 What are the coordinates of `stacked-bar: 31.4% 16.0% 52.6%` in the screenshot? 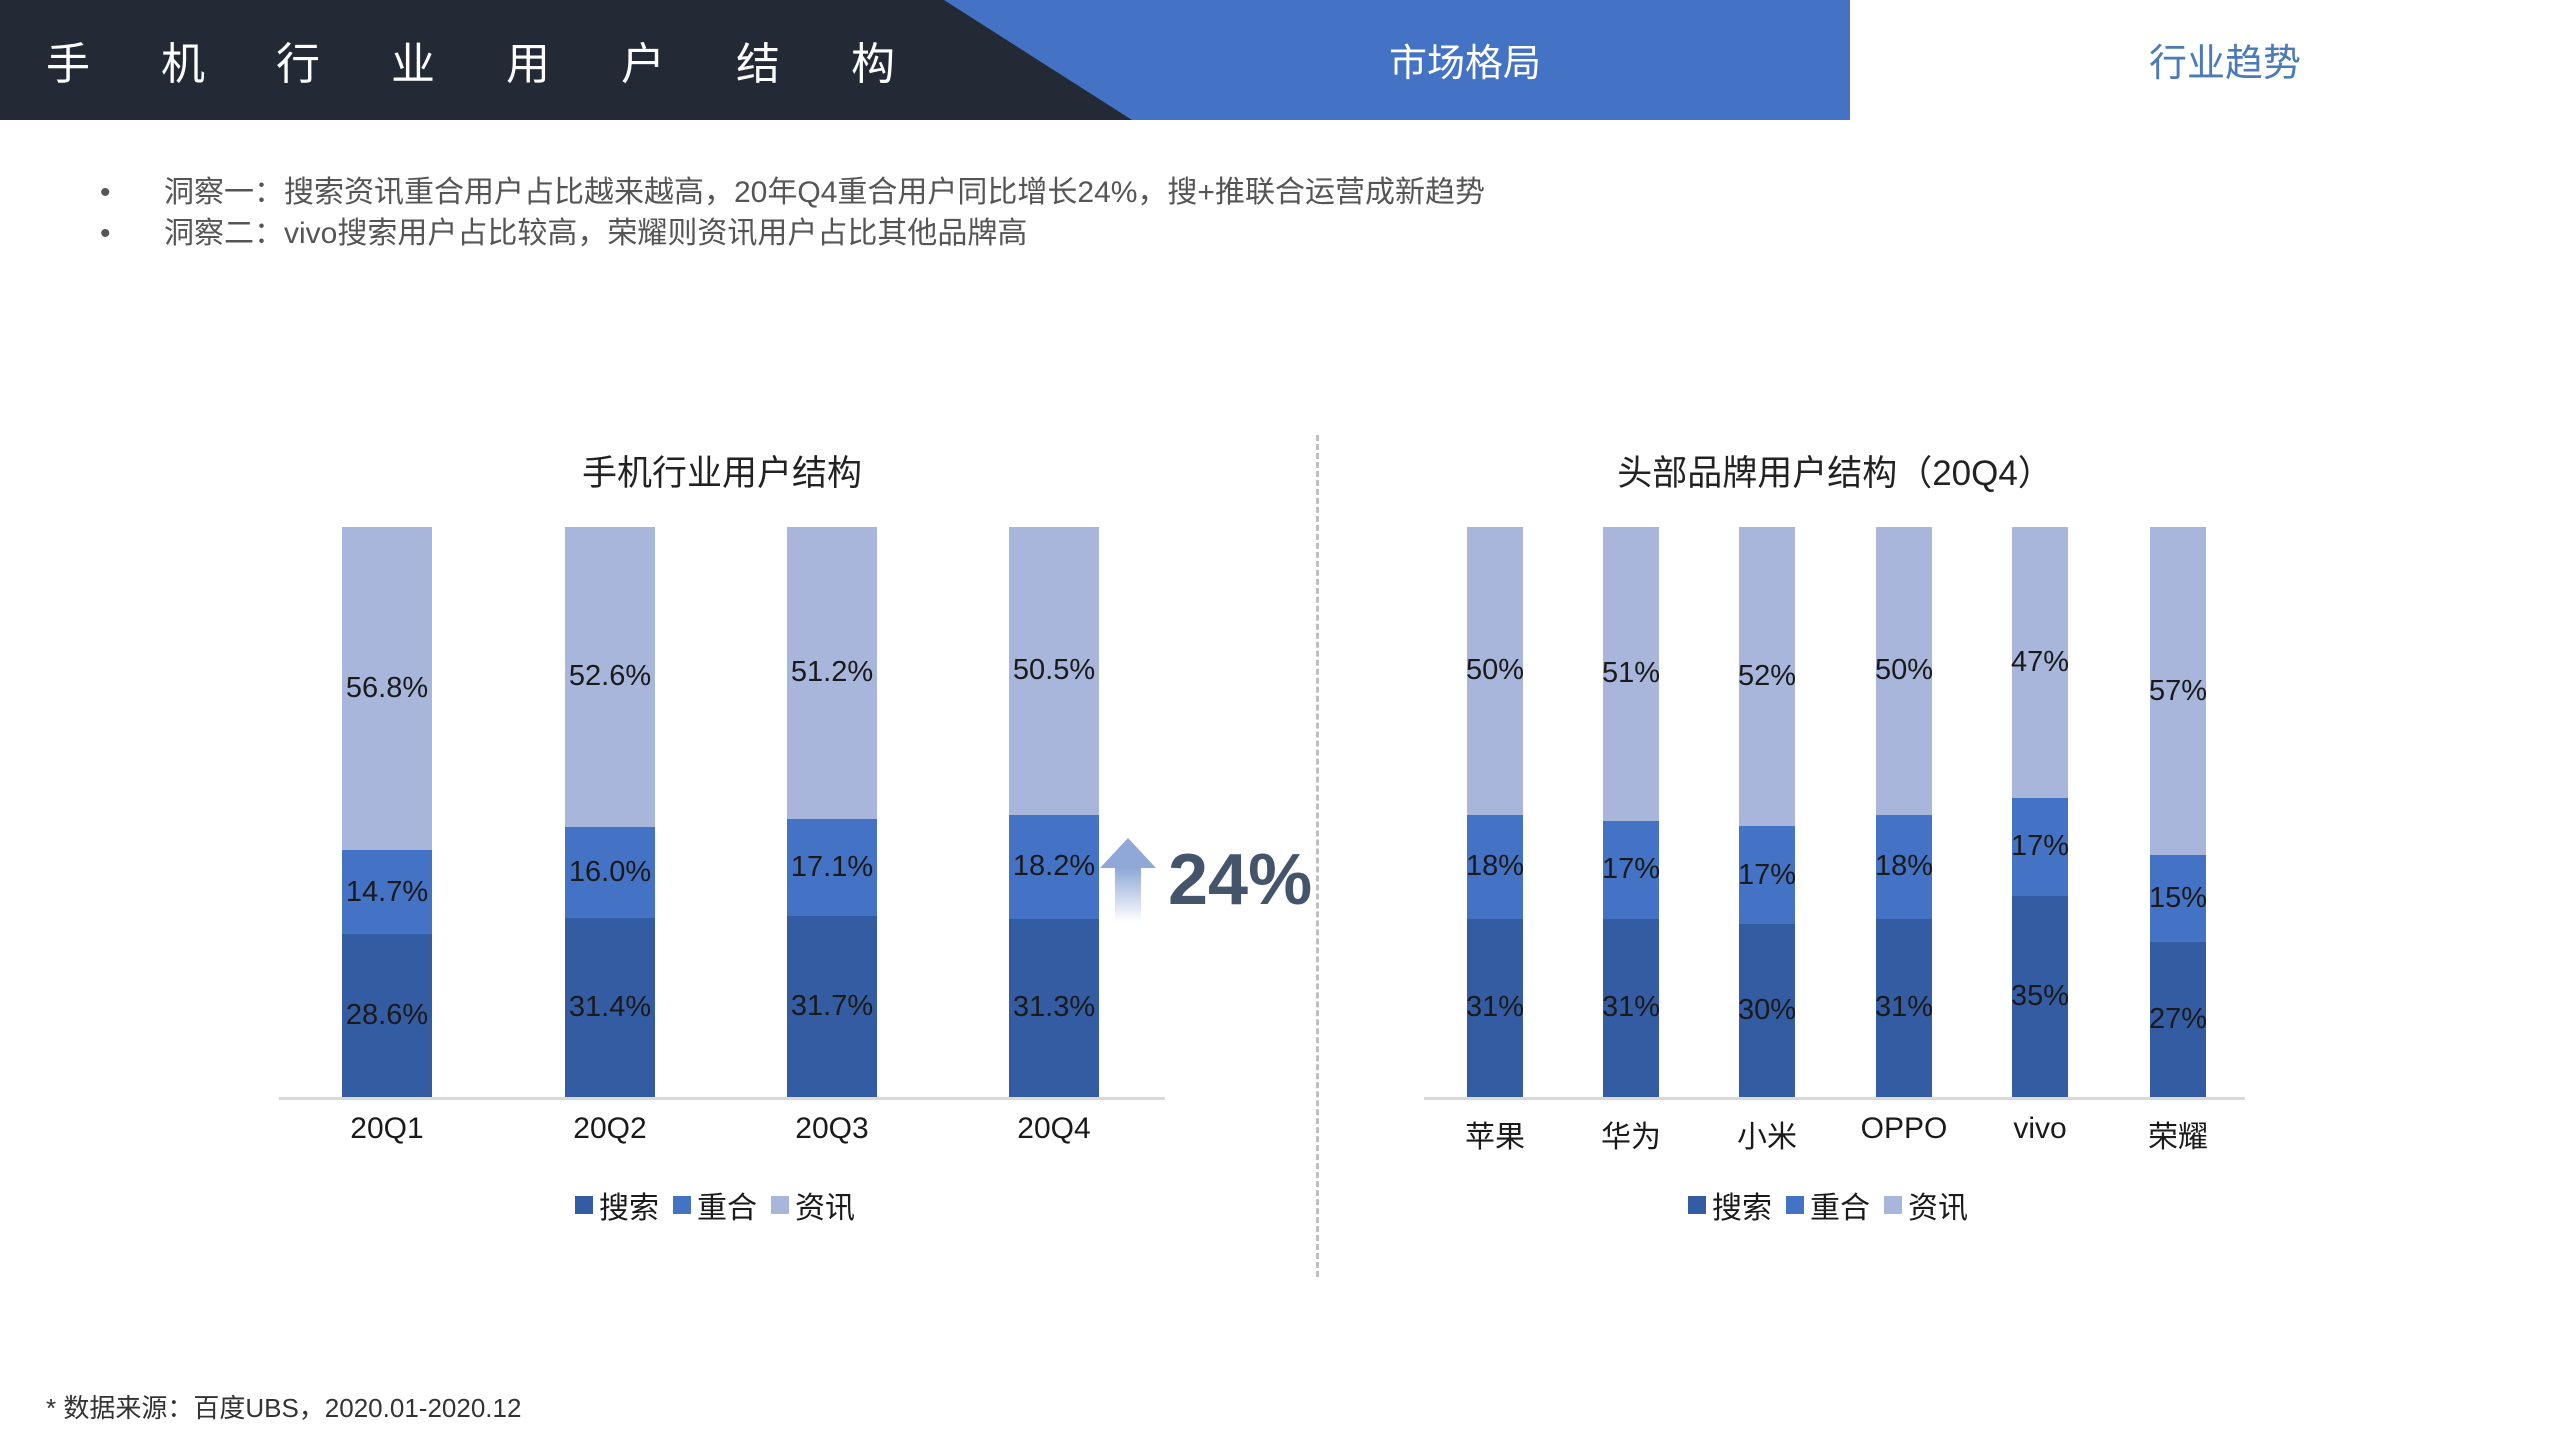 It's located at (610, 812).